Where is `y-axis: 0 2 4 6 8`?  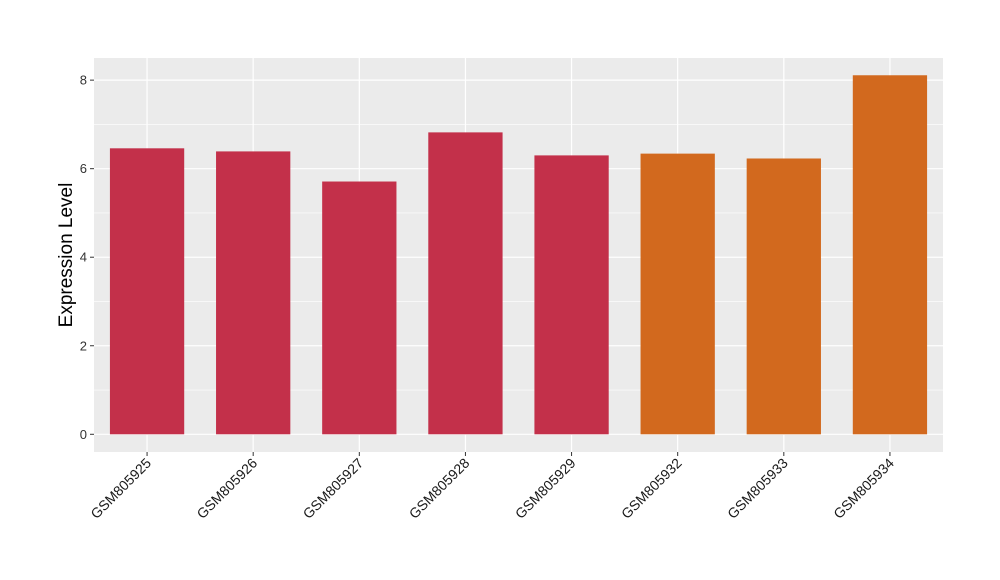 y-axis: 0 2 4 6 8 is located at coordinates (87, 257).